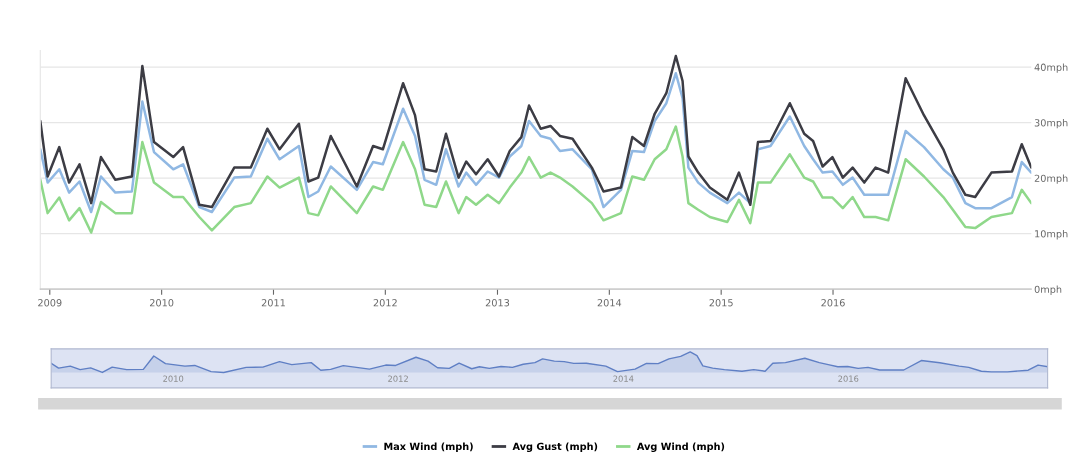  Describe the element at coordinates (680, 447) in the screenshot. I see `legend-label: Avg Wind (mph)` at that location.